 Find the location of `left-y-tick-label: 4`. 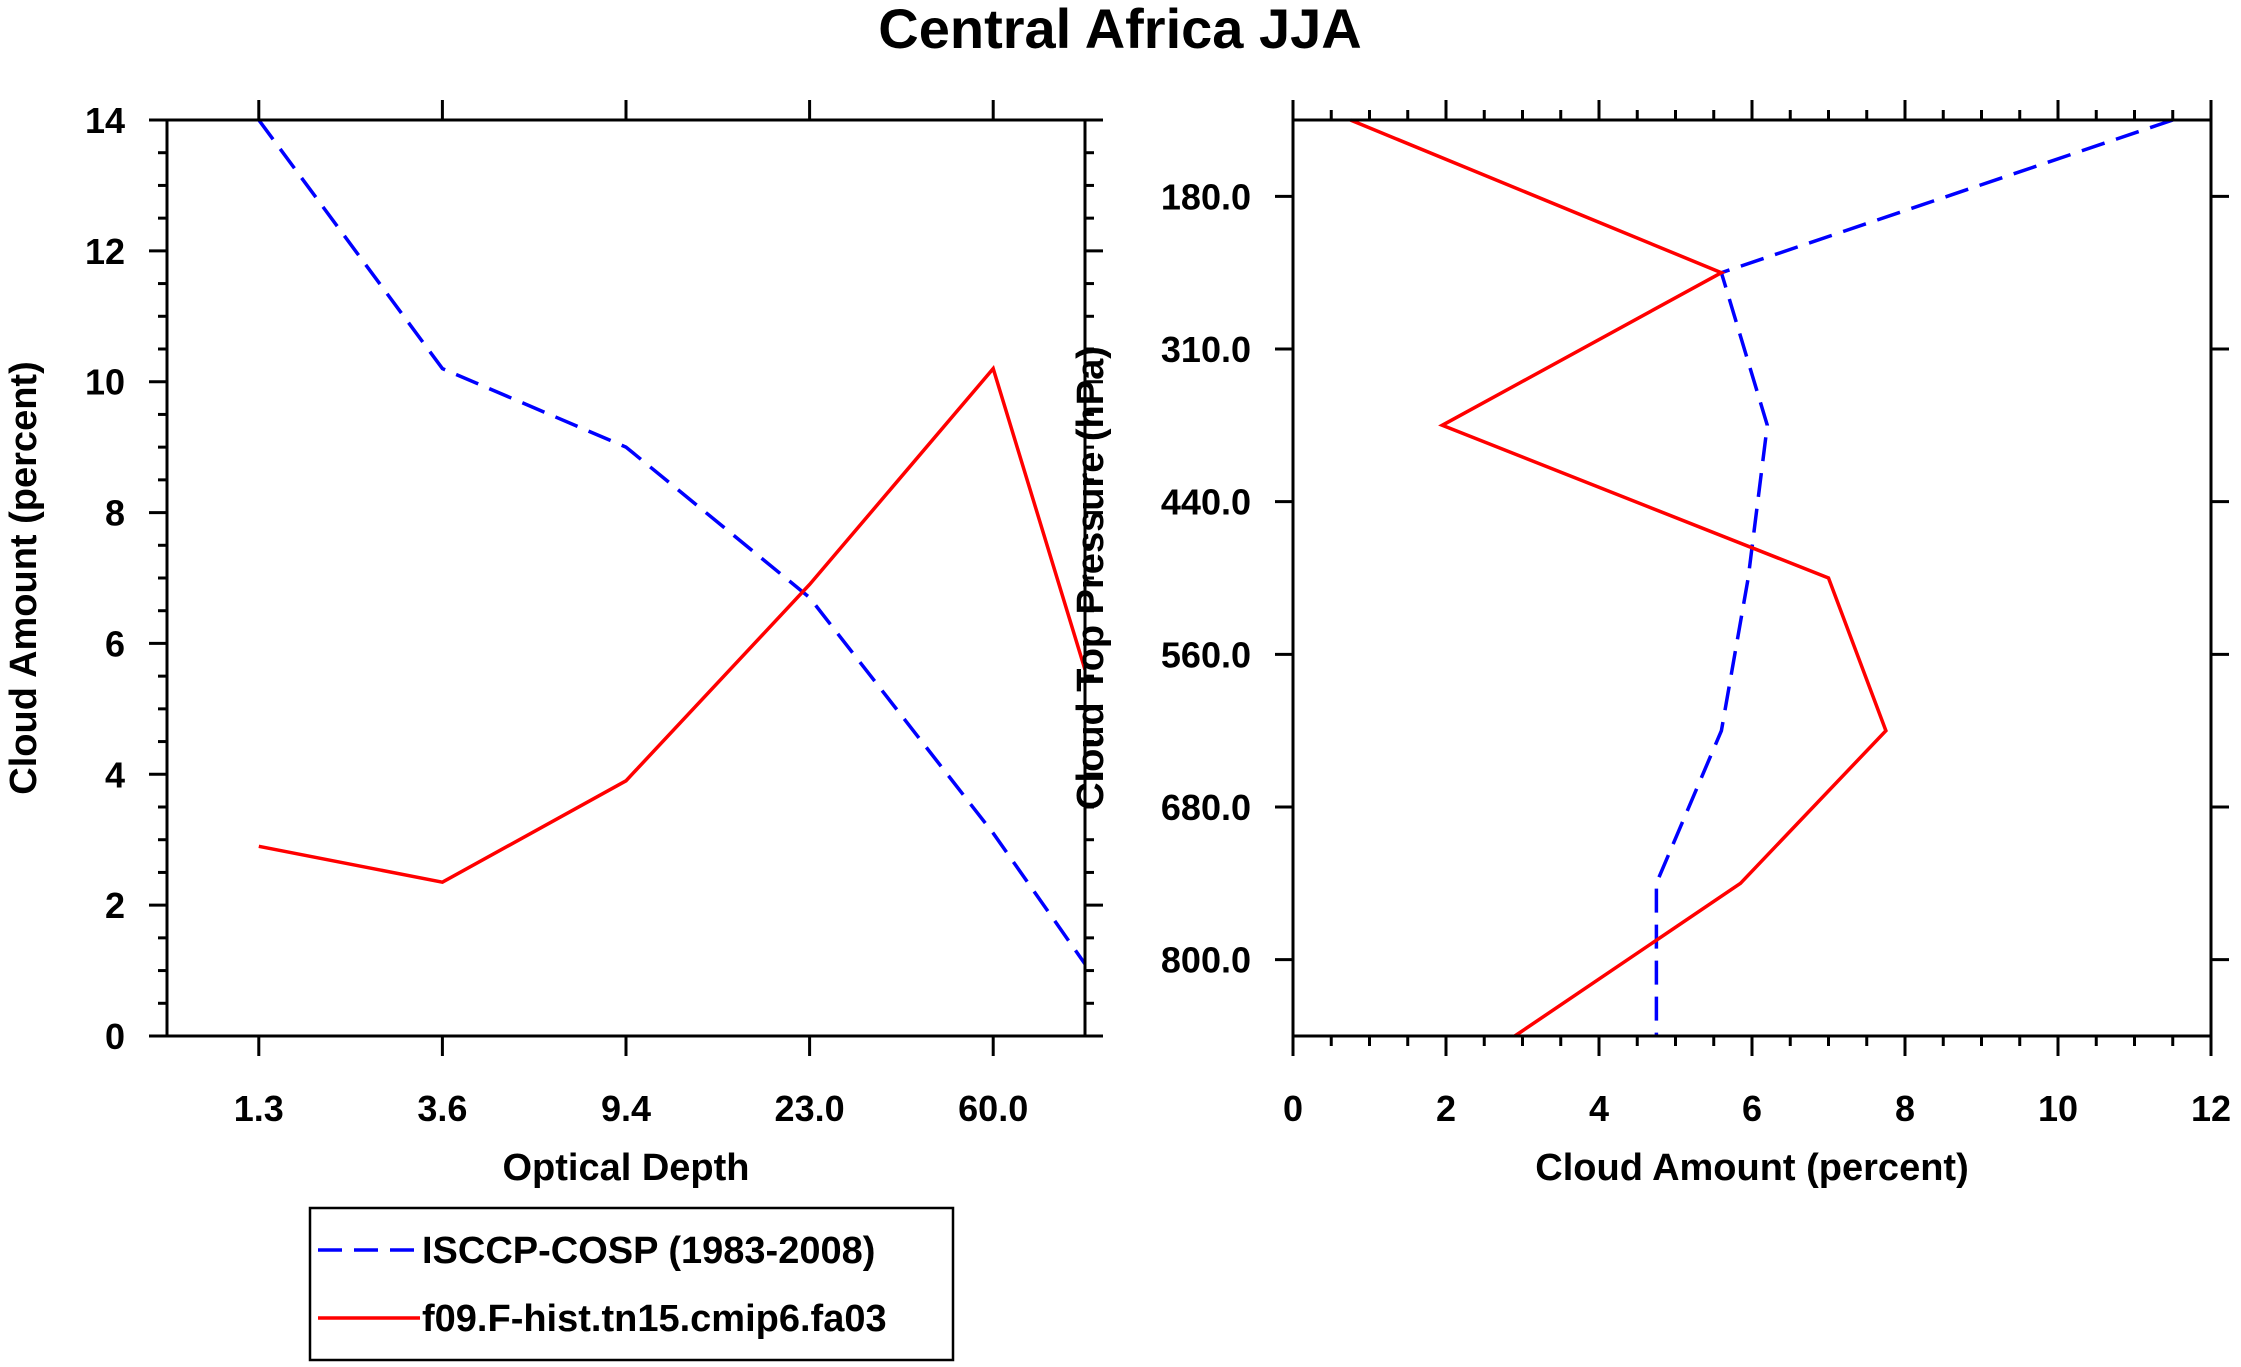

left-y-tick-label: 4 is located at coordinates (115, 774).